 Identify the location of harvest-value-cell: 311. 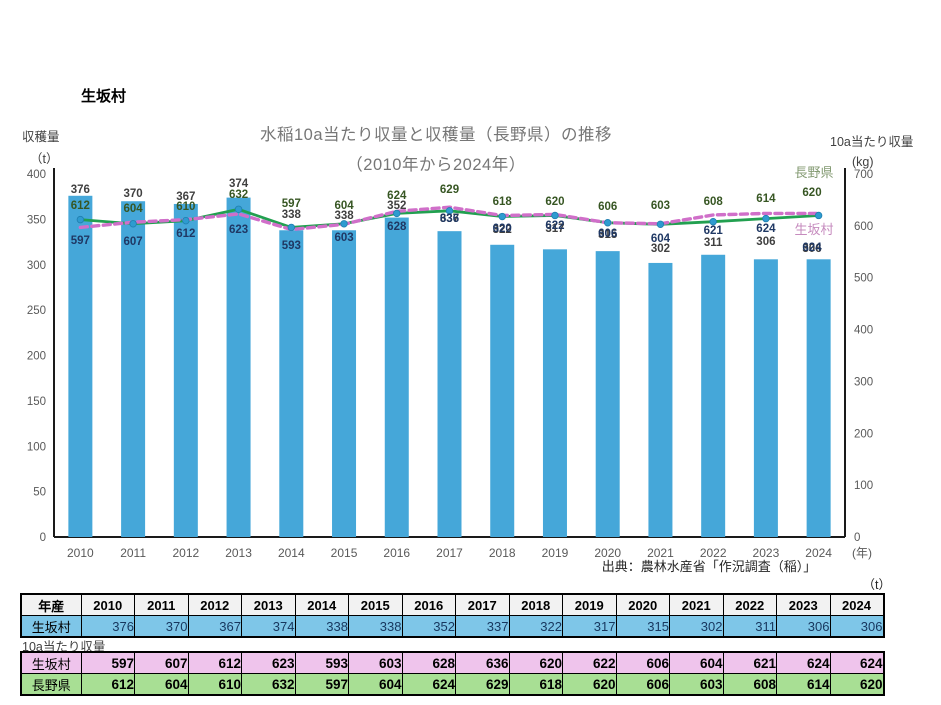
(749, 626).